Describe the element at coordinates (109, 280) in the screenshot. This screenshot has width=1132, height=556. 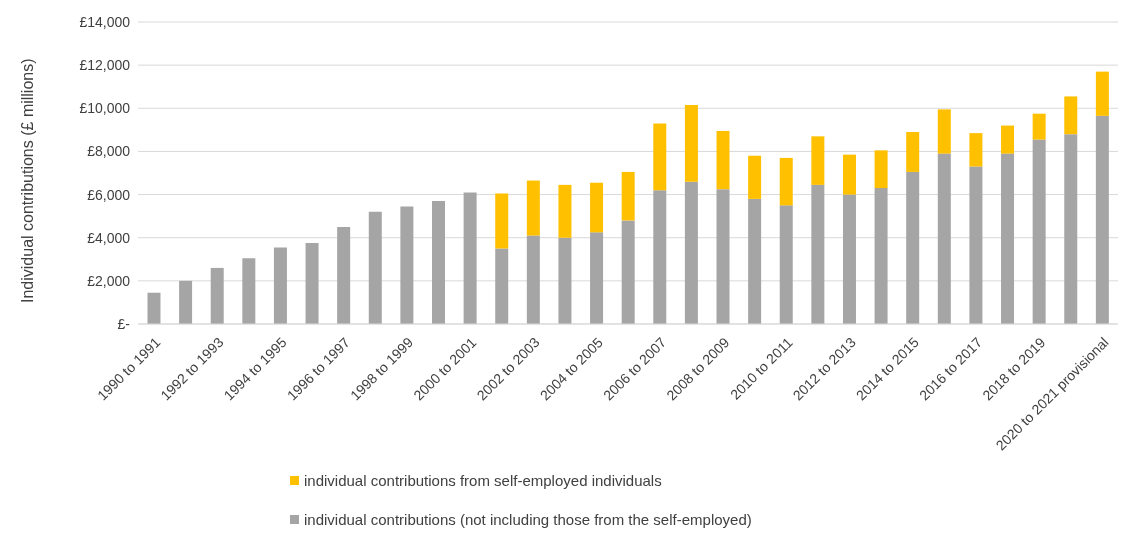
I see `y-tick-label: £2,000` at that location.